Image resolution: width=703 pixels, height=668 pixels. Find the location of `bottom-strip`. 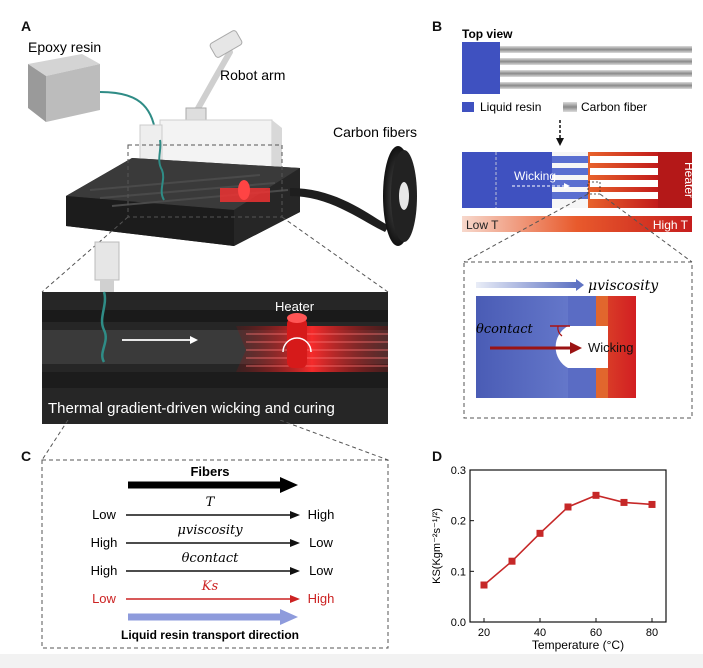

bottom-strip is located at coordinates (351, 661).